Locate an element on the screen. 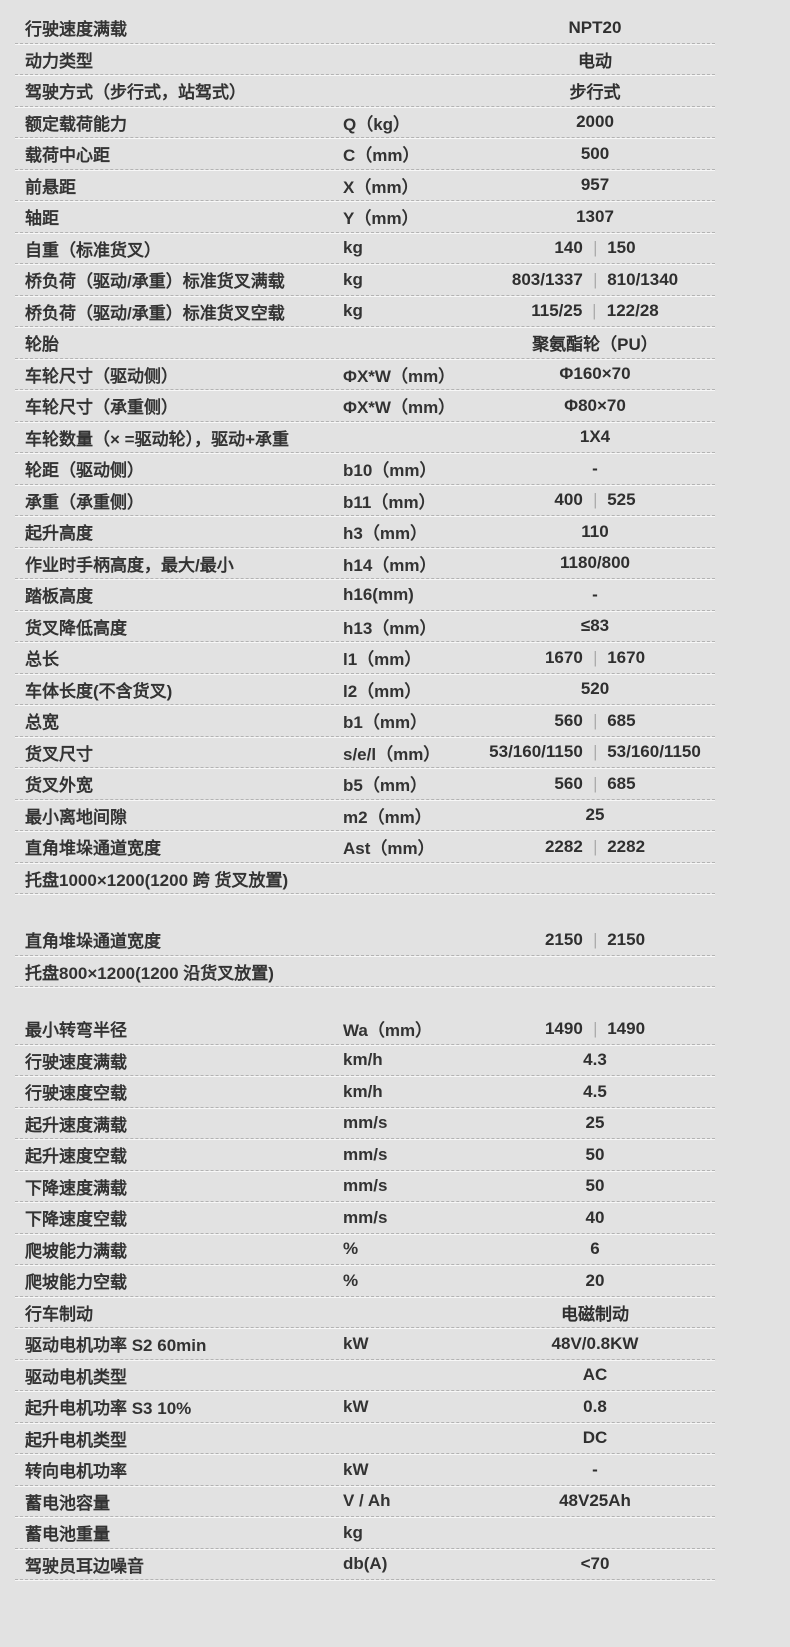 The width and height of the screenshot is (790, 1647). spec-value: 500 is located at coordinates (595, 153).